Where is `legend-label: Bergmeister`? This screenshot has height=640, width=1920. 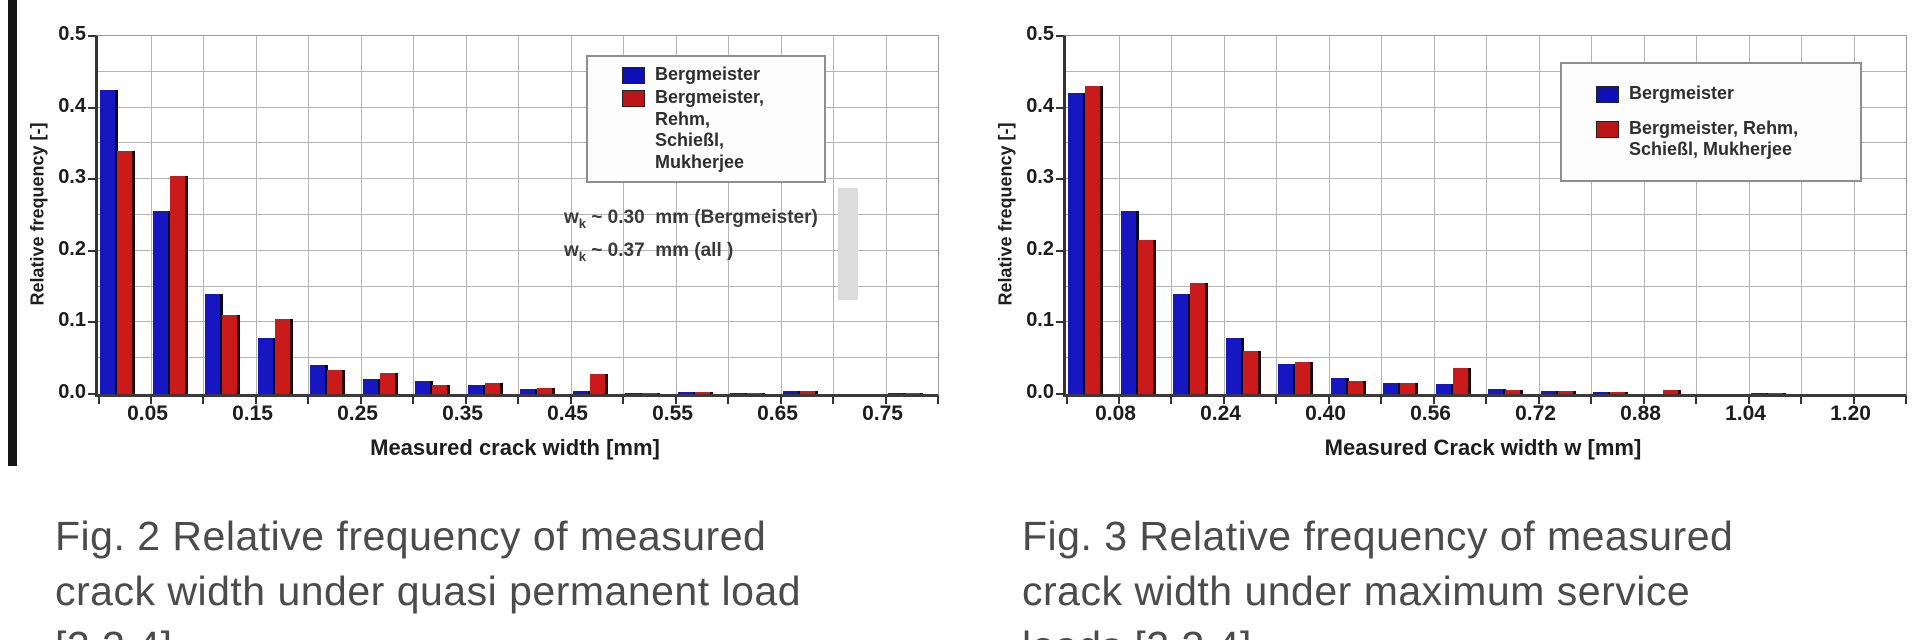
legend-label: Bergmeister is located at coordinates (1682, 93).